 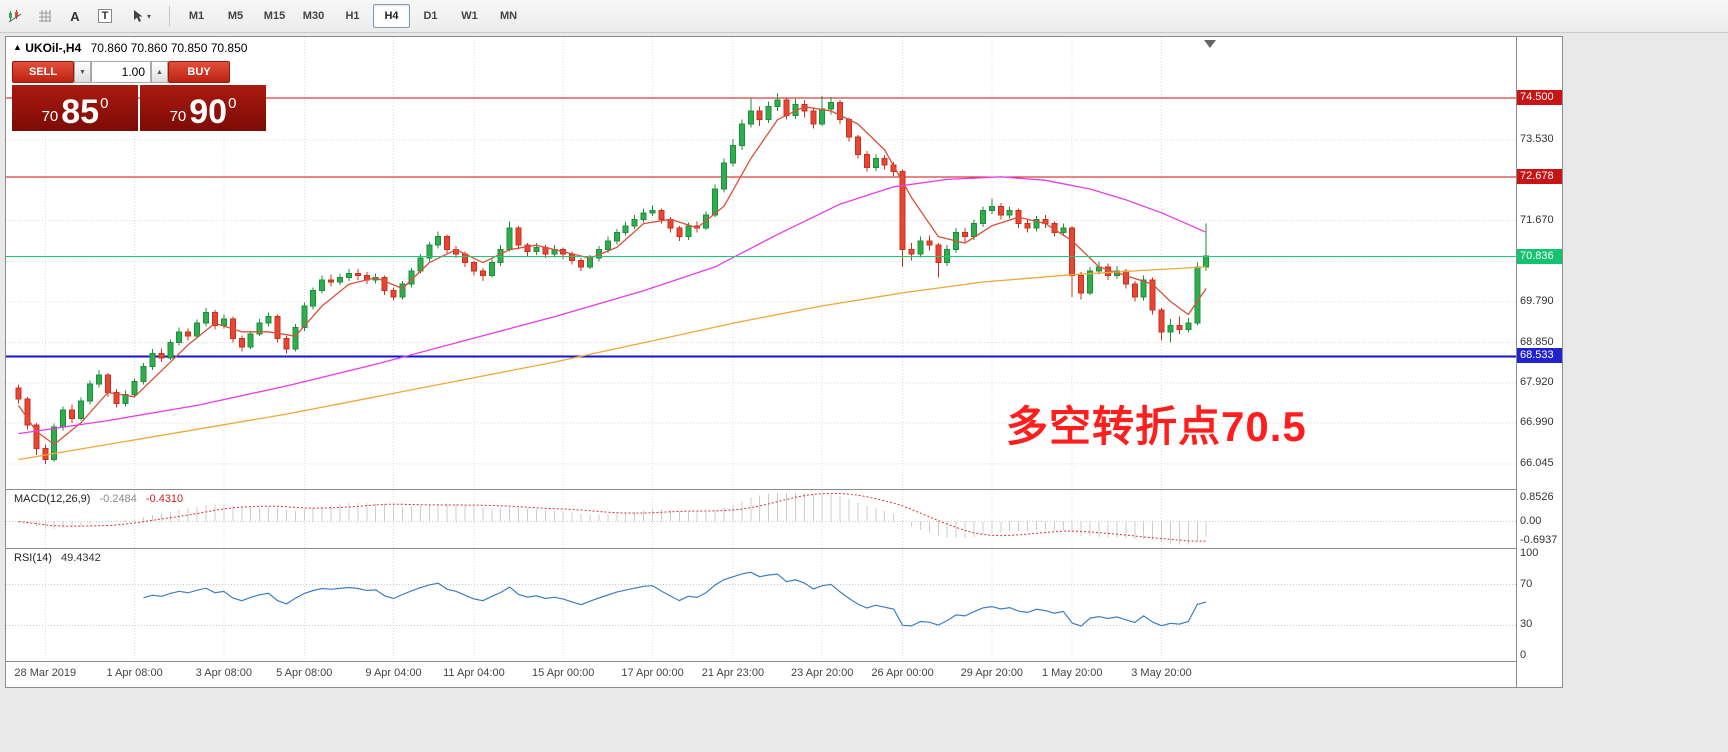 I want to click on time-label-1: 1 Apr 08:00, so click(x=134, y=673).